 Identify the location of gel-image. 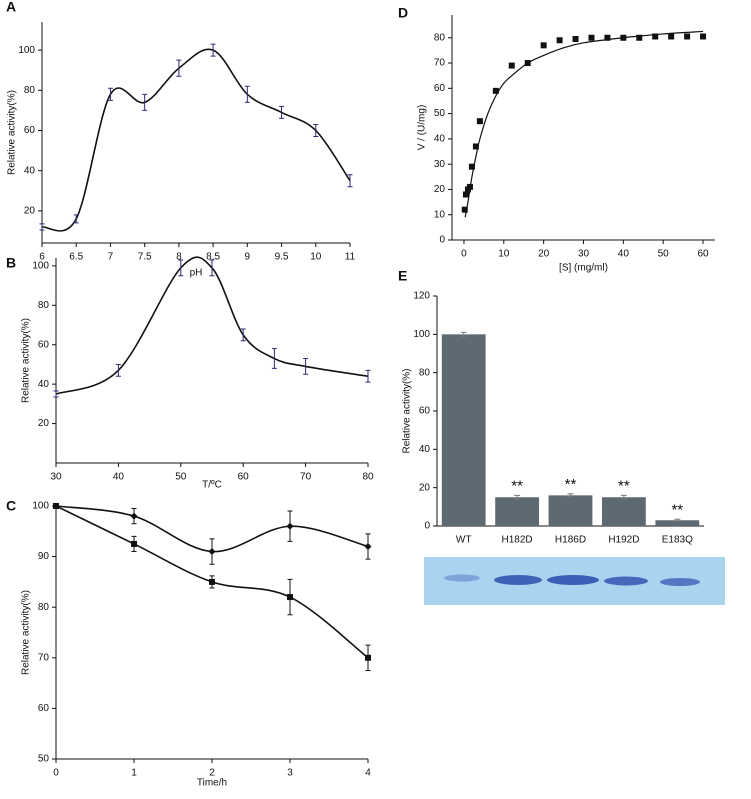
(574, 581).